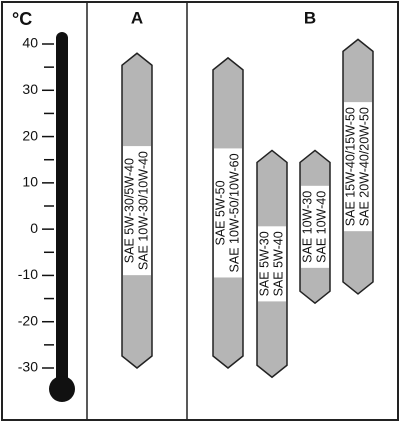 The height and width of the screenshot is (430, 400). What do you see at coordinates (22, 19) in the screenshot?
I see `unit-label: °C` at bounding box center [22, 19].